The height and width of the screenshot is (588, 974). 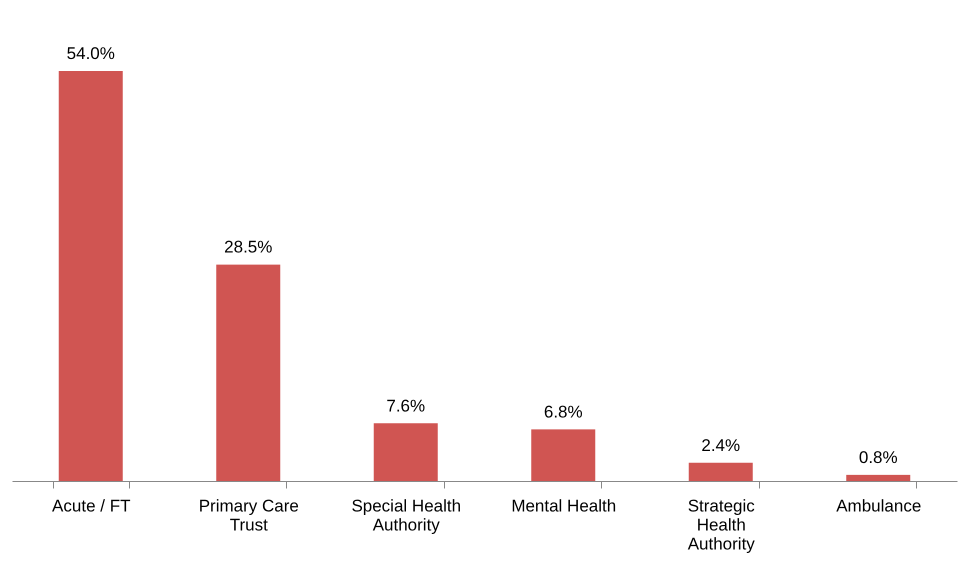 I want to click on x-tick-label: Acute / FT, so click(x=91, y=506).